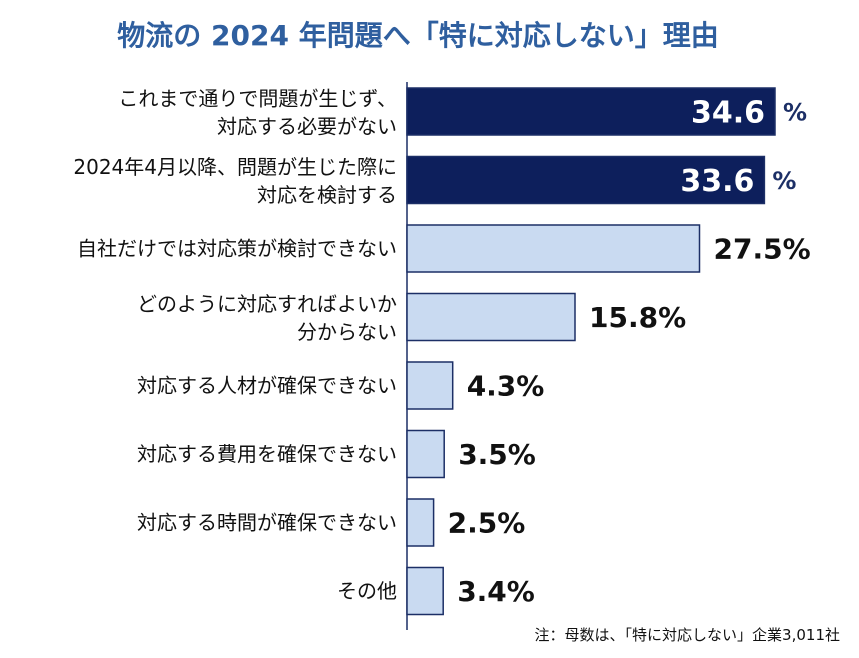  What do you see at coordinates (237, 249) in the screenshot?
I see `category-label: 自社だけでは対応策が検討できない` at bounding box center [237, 249].